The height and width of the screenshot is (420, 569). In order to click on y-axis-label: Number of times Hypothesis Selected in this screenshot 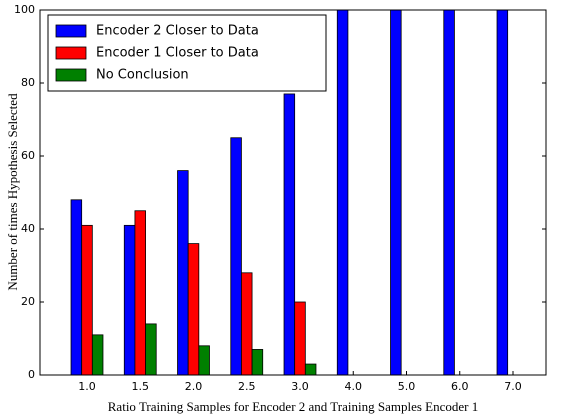, I will do `click(12, 192)`.